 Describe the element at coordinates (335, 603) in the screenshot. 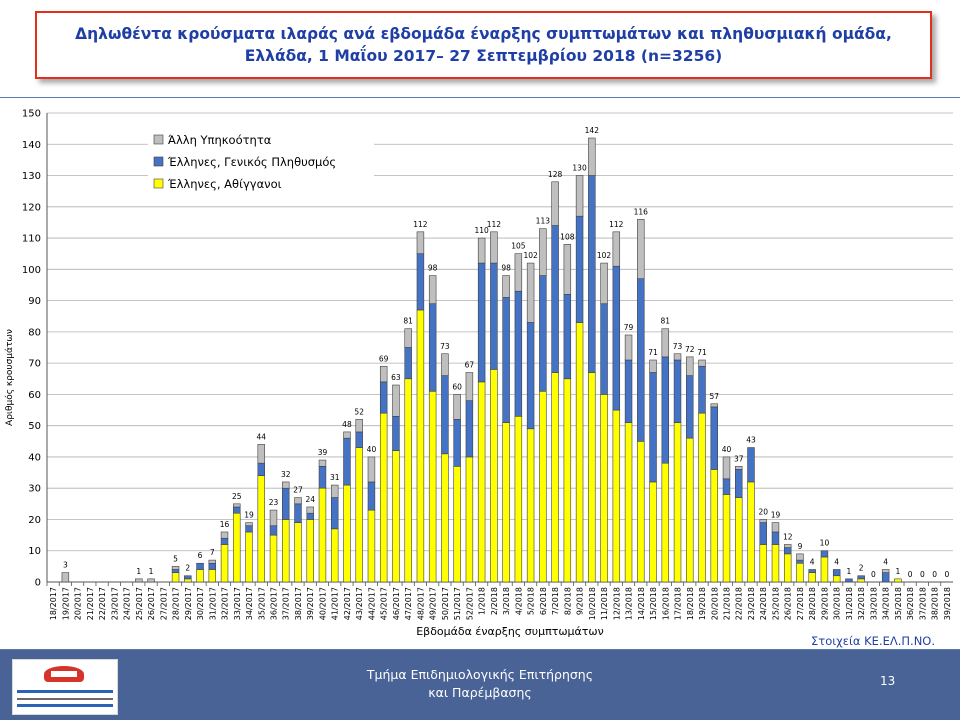

I see `x-tick-label: 41/2017` at that location.